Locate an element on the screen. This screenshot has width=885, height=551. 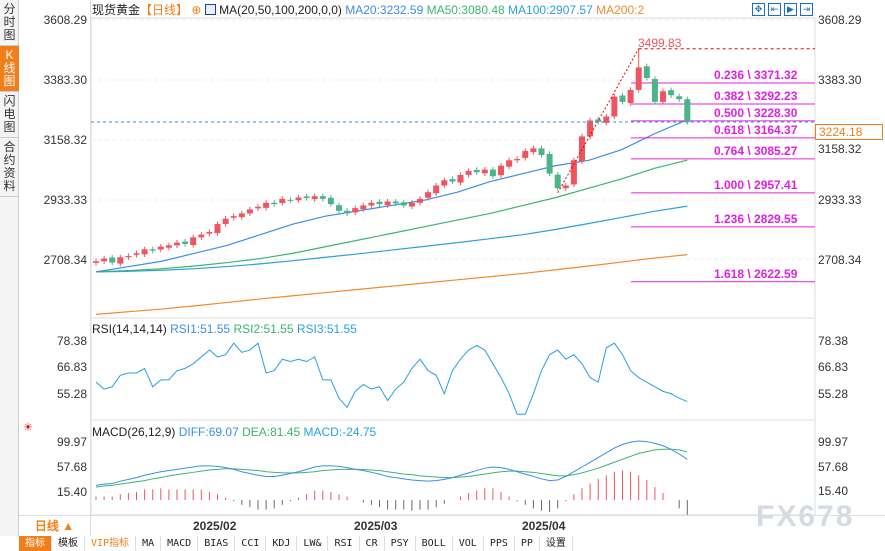
ma20-value: MA20:3232.59 is located at coordinates (384, 10).